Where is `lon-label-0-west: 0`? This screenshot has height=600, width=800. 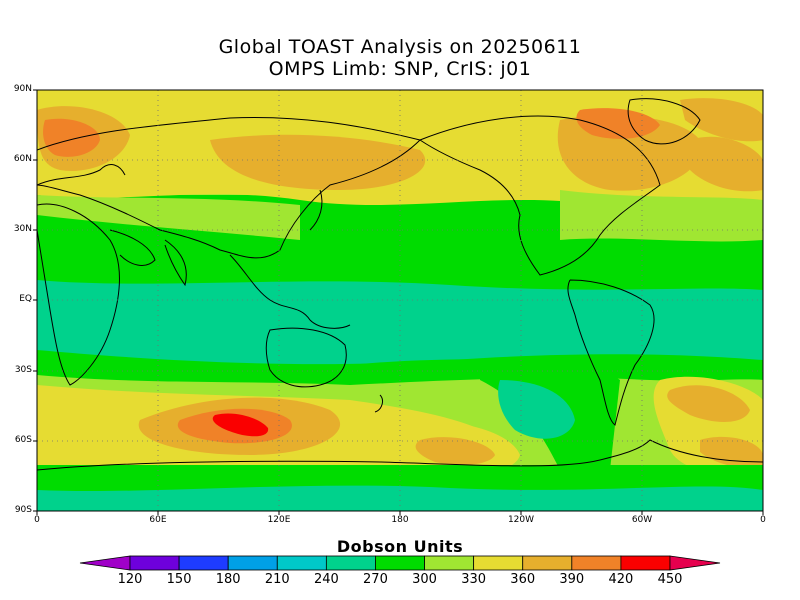
lon-label-0-west: 0 is located at coordinates (37, 520).